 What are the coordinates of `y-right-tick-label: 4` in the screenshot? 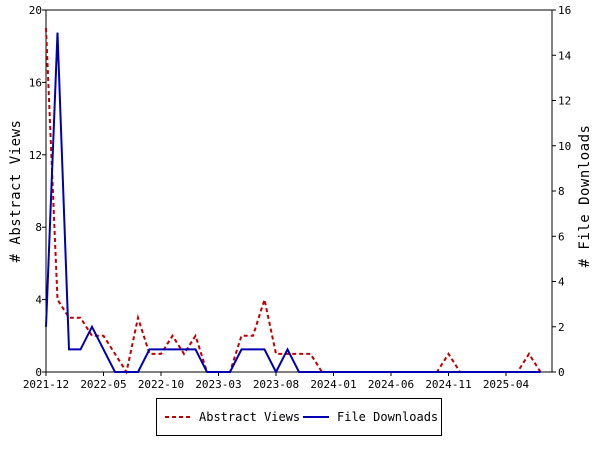 It's located at (561, 282).